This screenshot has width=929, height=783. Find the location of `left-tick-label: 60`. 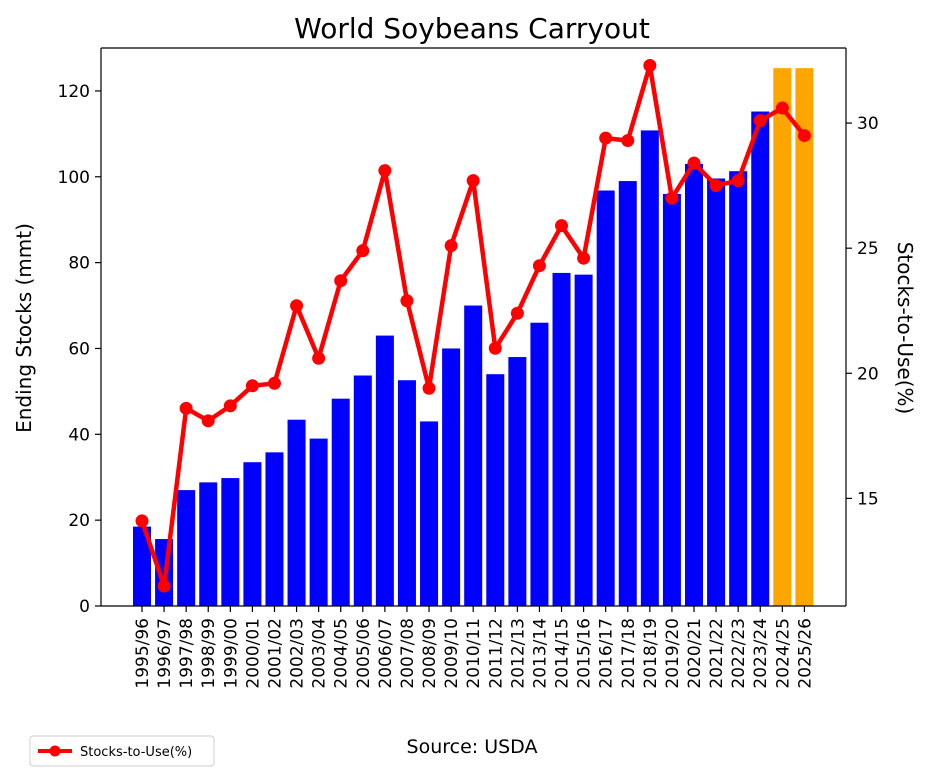

left-tick-label: 60 is located at coordinates (79, 349).